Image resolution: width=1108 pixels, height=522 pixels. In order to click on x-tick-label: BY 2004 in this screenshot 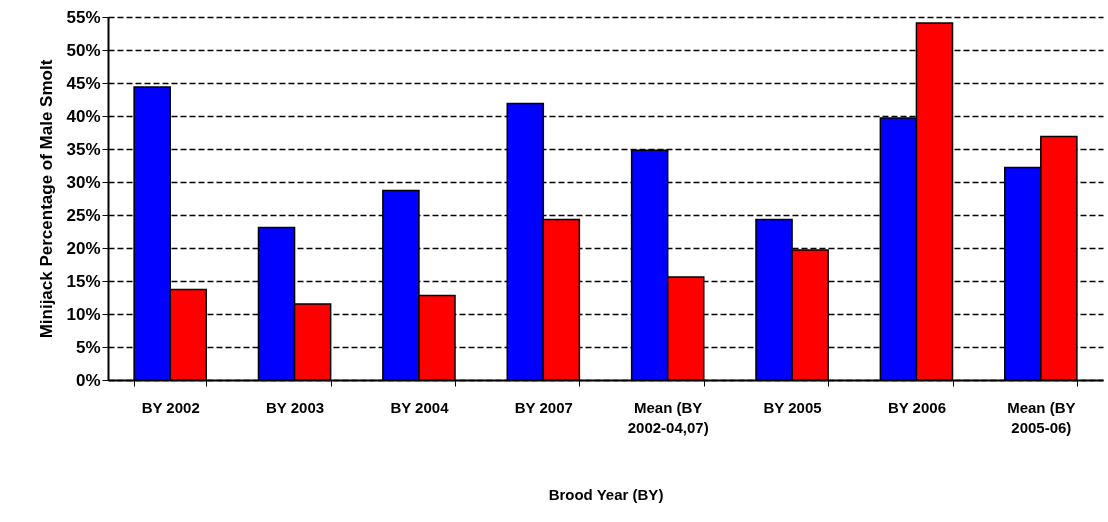, I will do `click(420, 407)`.